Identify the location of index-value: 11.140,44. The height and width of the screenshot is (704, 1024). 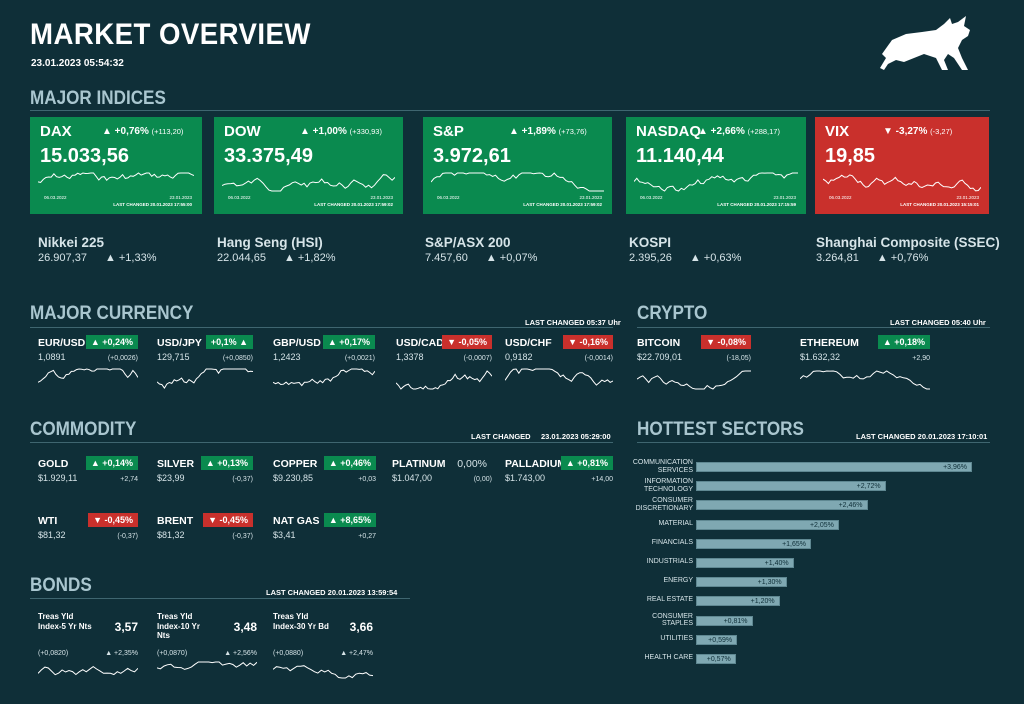
(680, 156).